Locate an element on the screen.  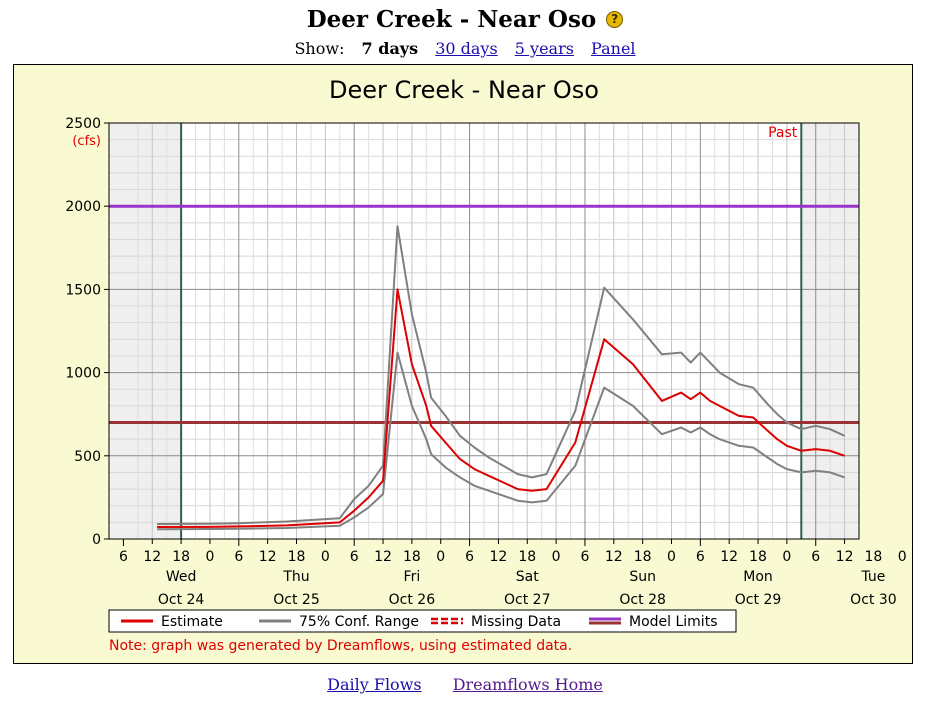
range-option-5-years: 5 years is located at coordinates (544, 48).